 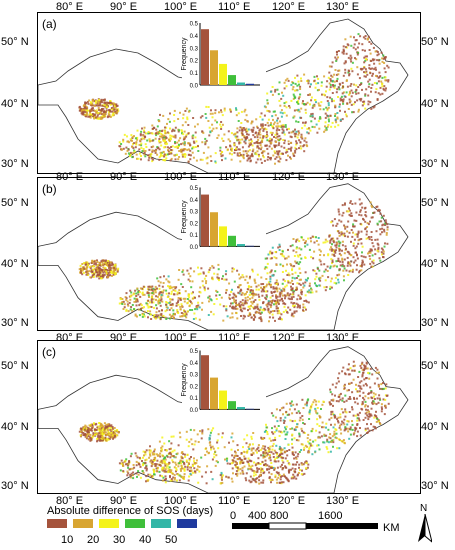 What do you see at coordinates (241, 408) in the screenshot?
I see `inset-bar` at bounding box center [241, 408].